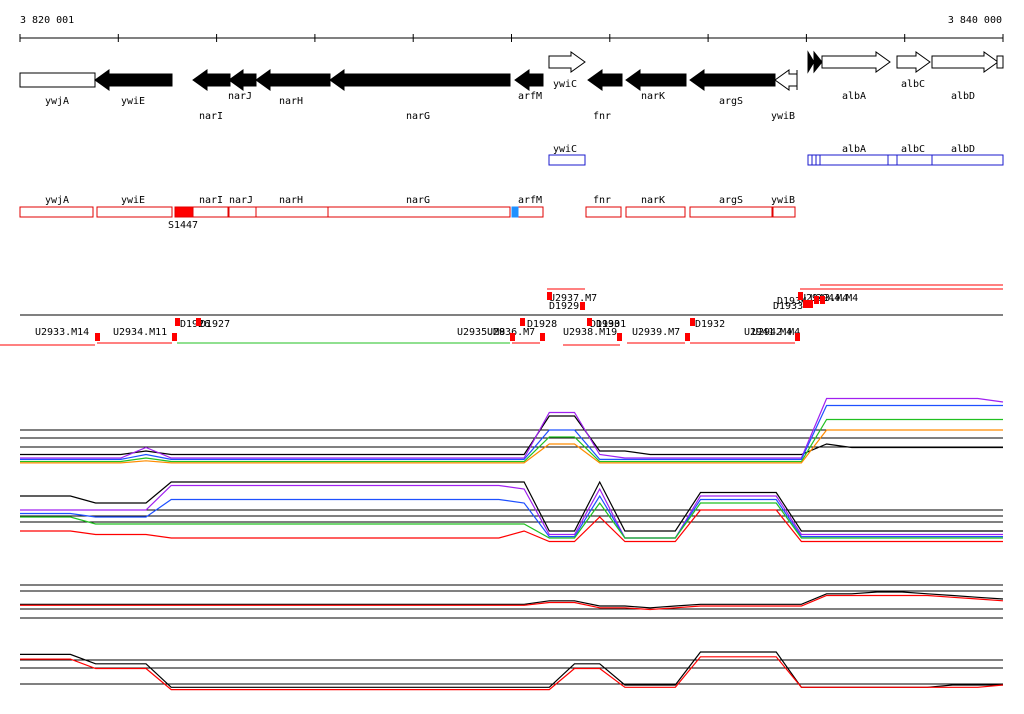  What do you see at coordinates (183, 225) in the screenshot?
I see `transcript-label: S1447` at bounding box center [183, 225].